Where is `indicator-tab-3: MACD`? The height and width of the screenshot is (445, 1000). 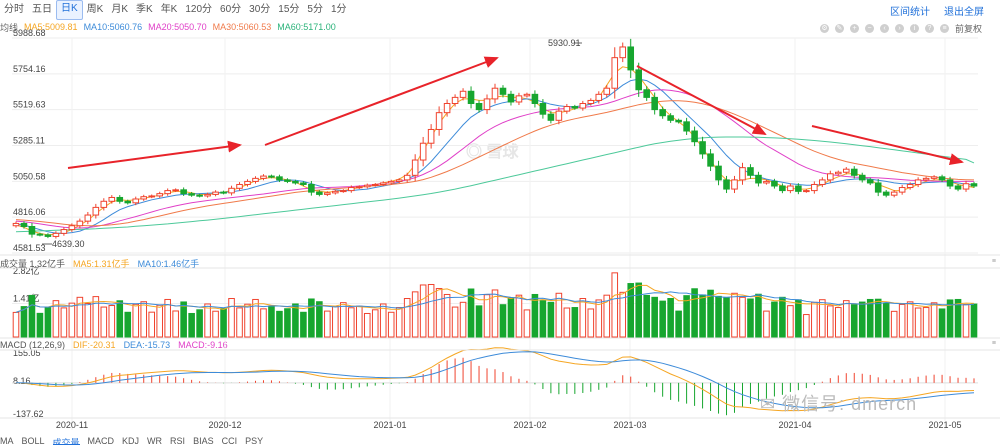
indicator-tab-3: MACD is located at coordinates (101, 440).